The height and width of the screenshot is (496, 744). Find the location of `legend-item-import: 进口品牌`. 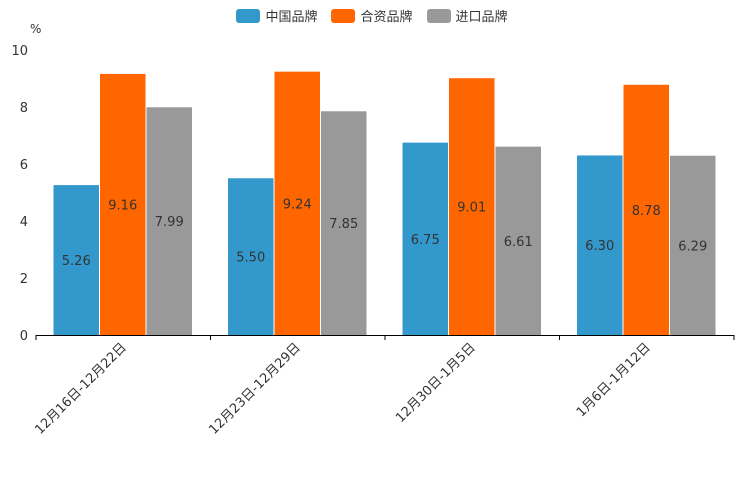

legend-item-import: 进口品牌 is located at coordinates (467, 15).